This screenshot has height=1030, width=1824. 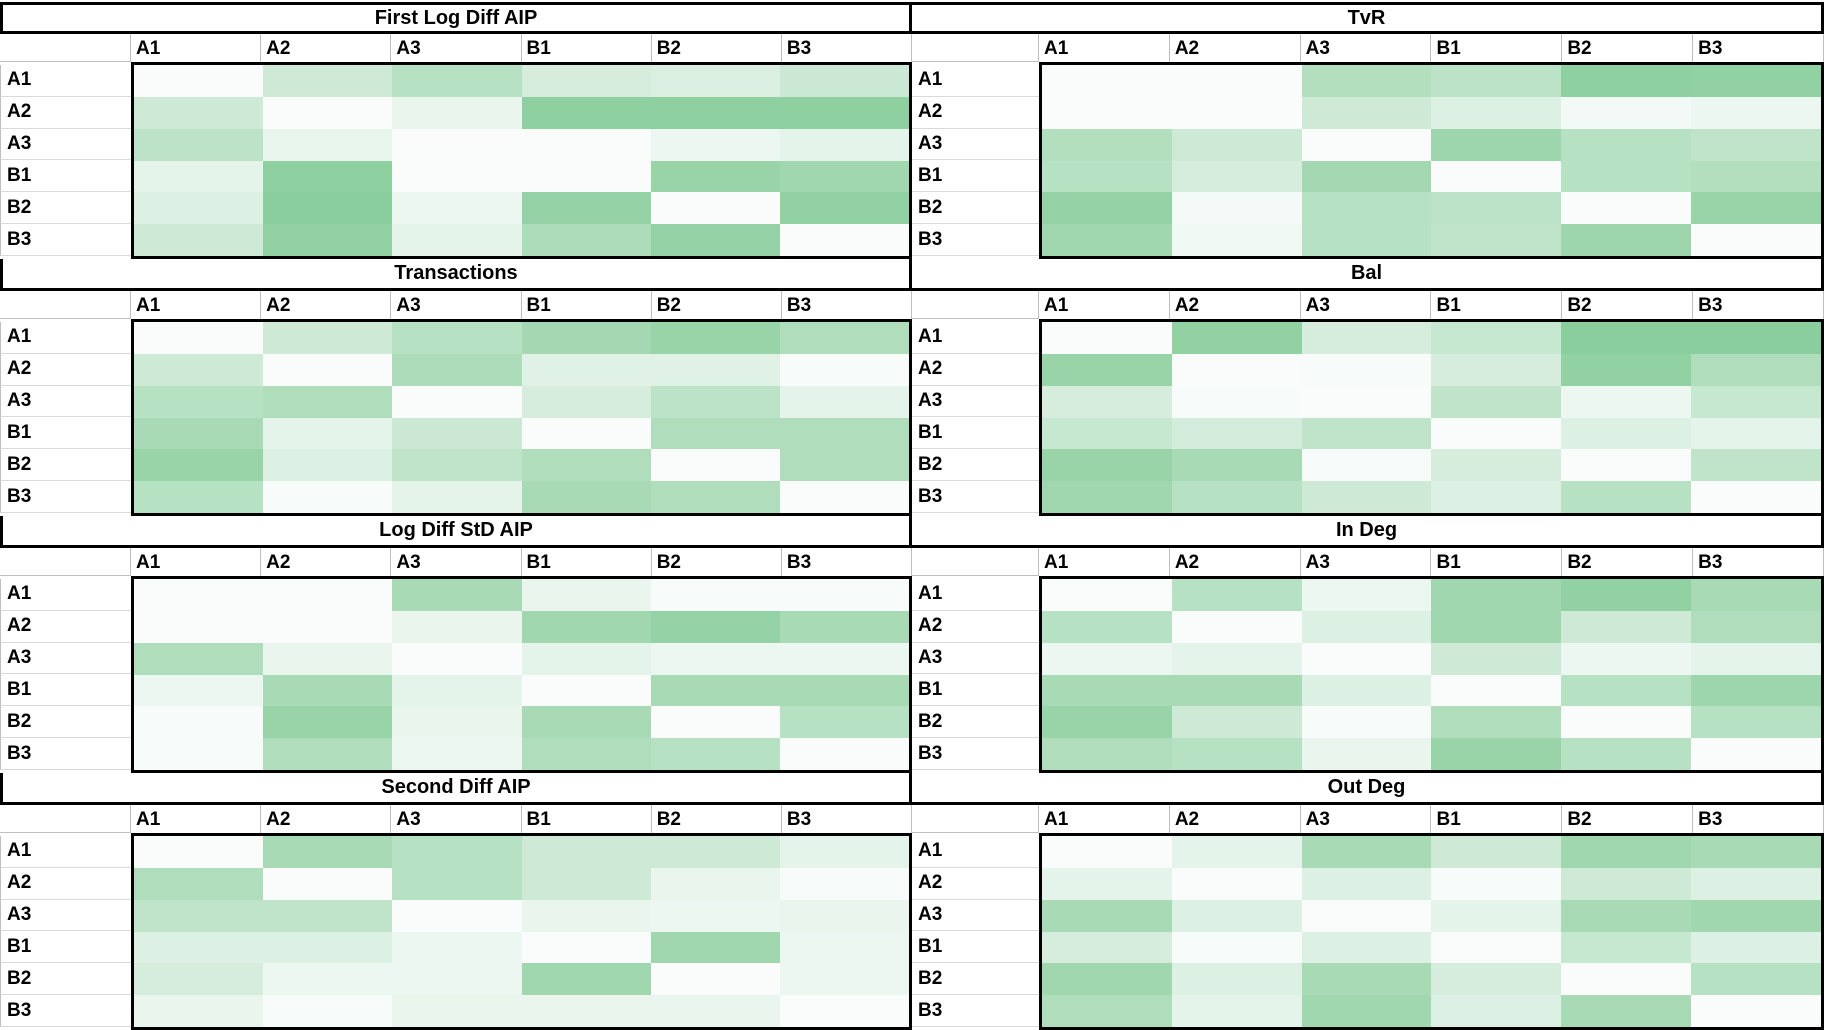 I want to click on heatmap-cell-b2-a3, so click(x=457, y=722).